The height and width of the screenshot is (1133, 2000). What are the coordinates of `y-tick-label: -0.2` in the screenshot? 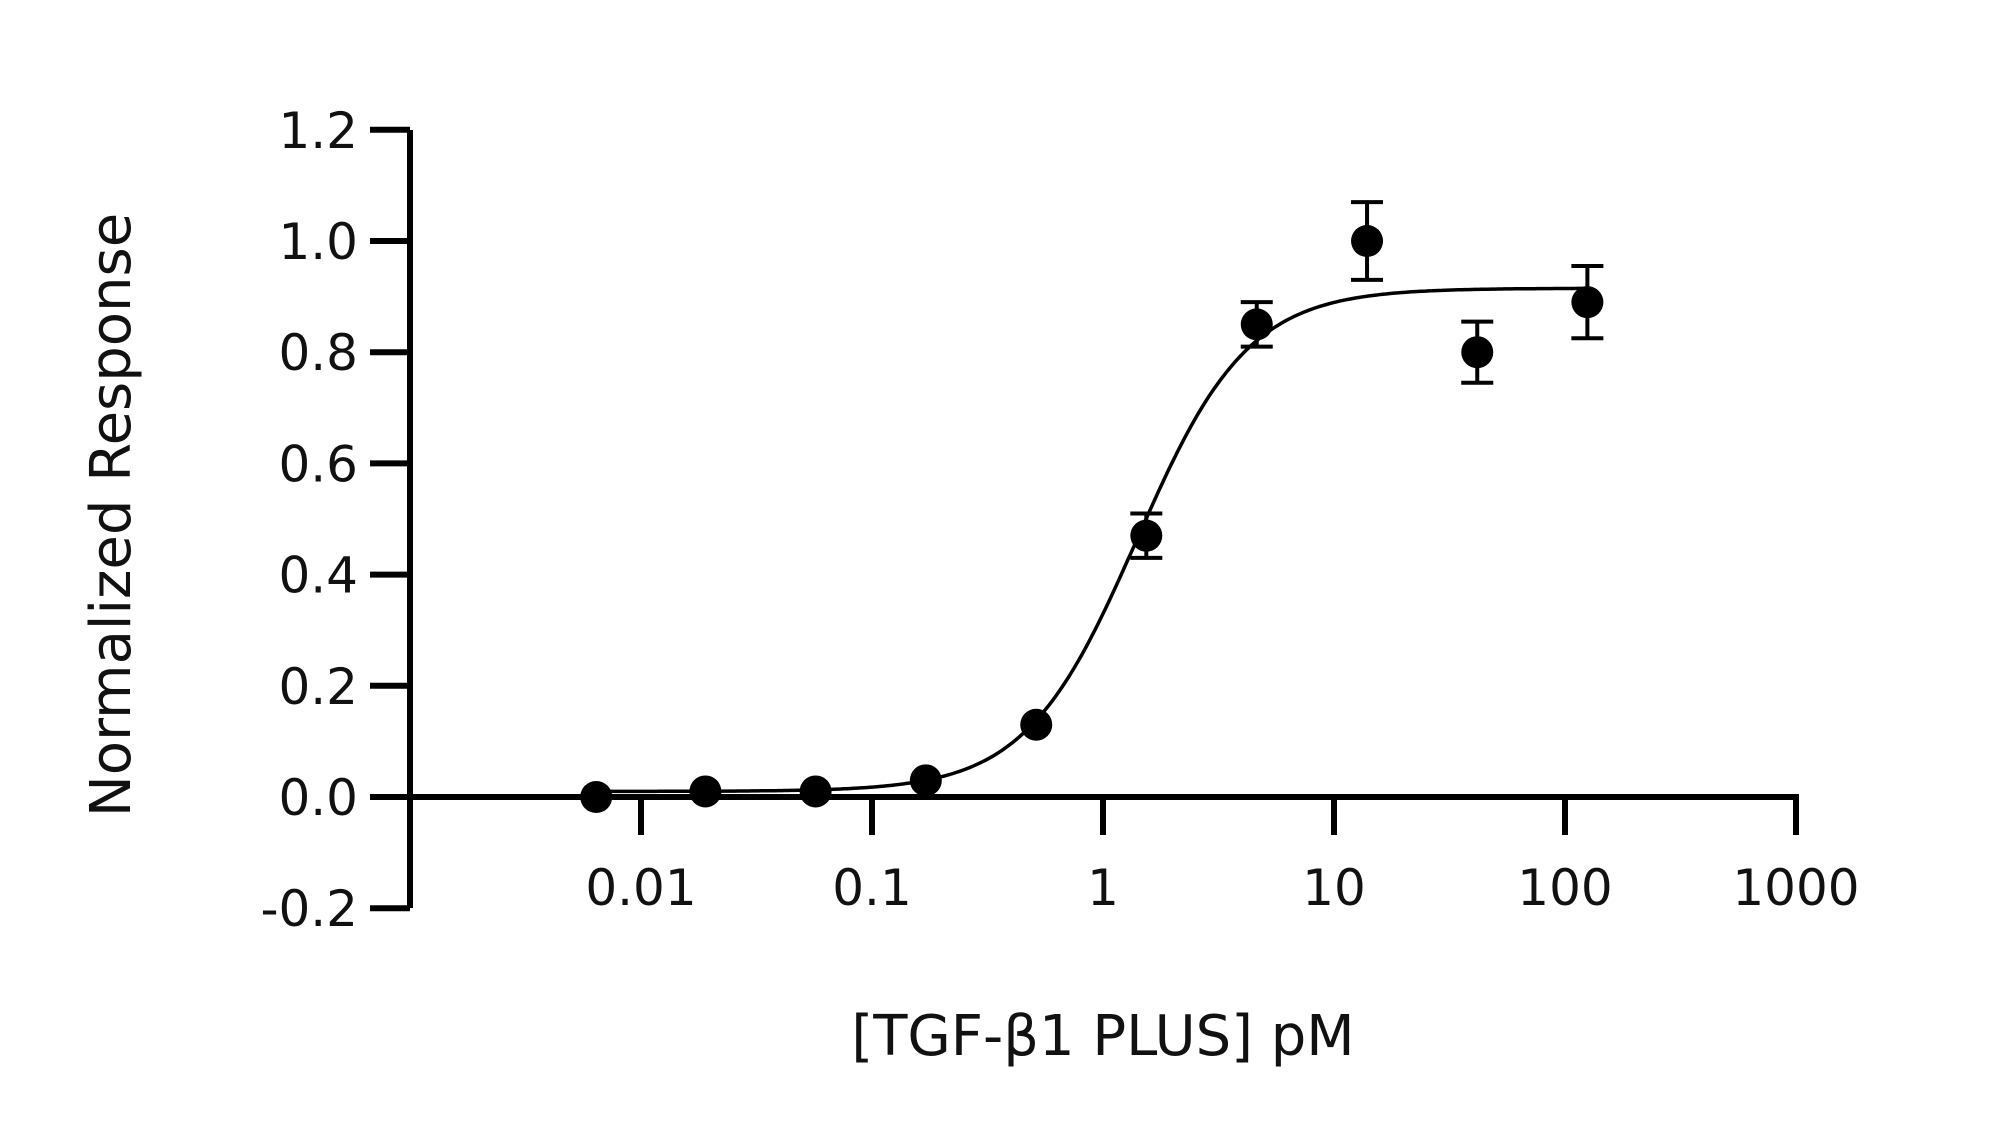 It's located at (309, 909).